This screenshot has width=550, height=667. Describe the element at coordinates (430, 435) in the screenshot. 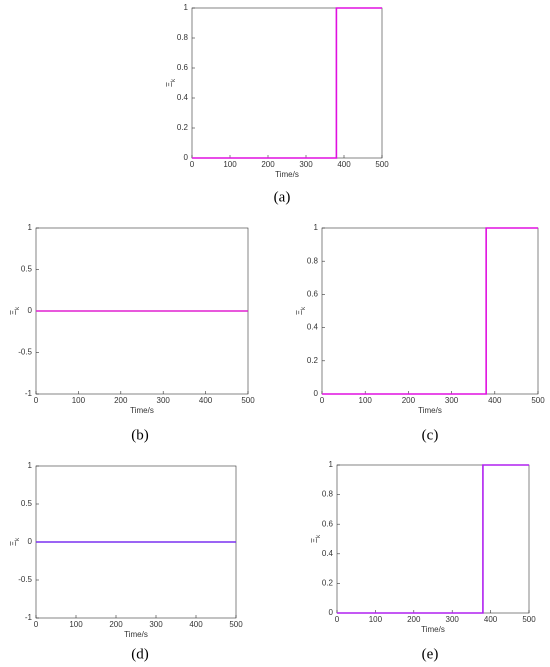

I see `panel-label: (c)` at that location.